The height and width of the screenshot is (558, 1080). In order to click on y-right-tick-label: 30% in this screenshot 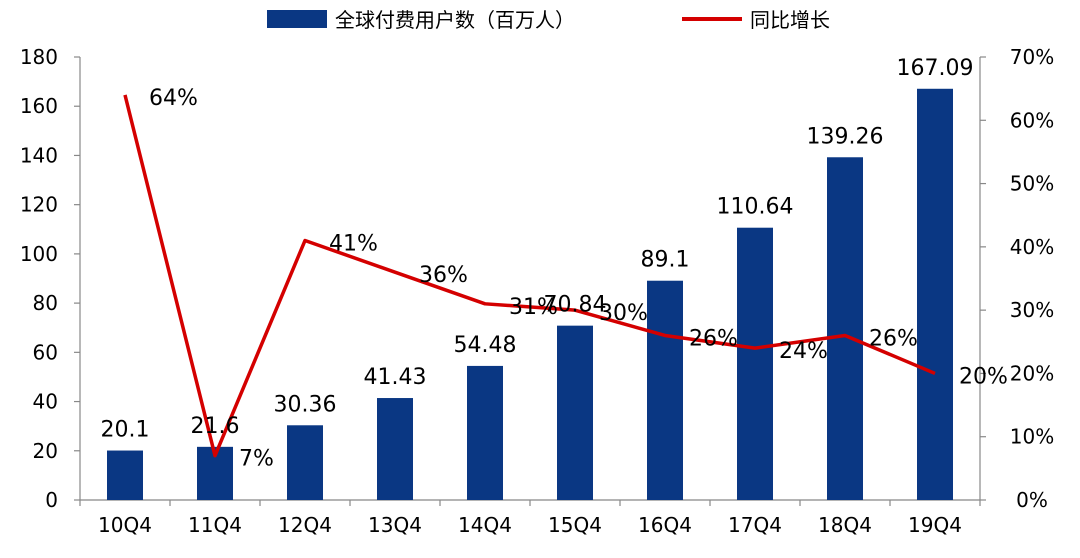, I will do `click(1032, 310)`.